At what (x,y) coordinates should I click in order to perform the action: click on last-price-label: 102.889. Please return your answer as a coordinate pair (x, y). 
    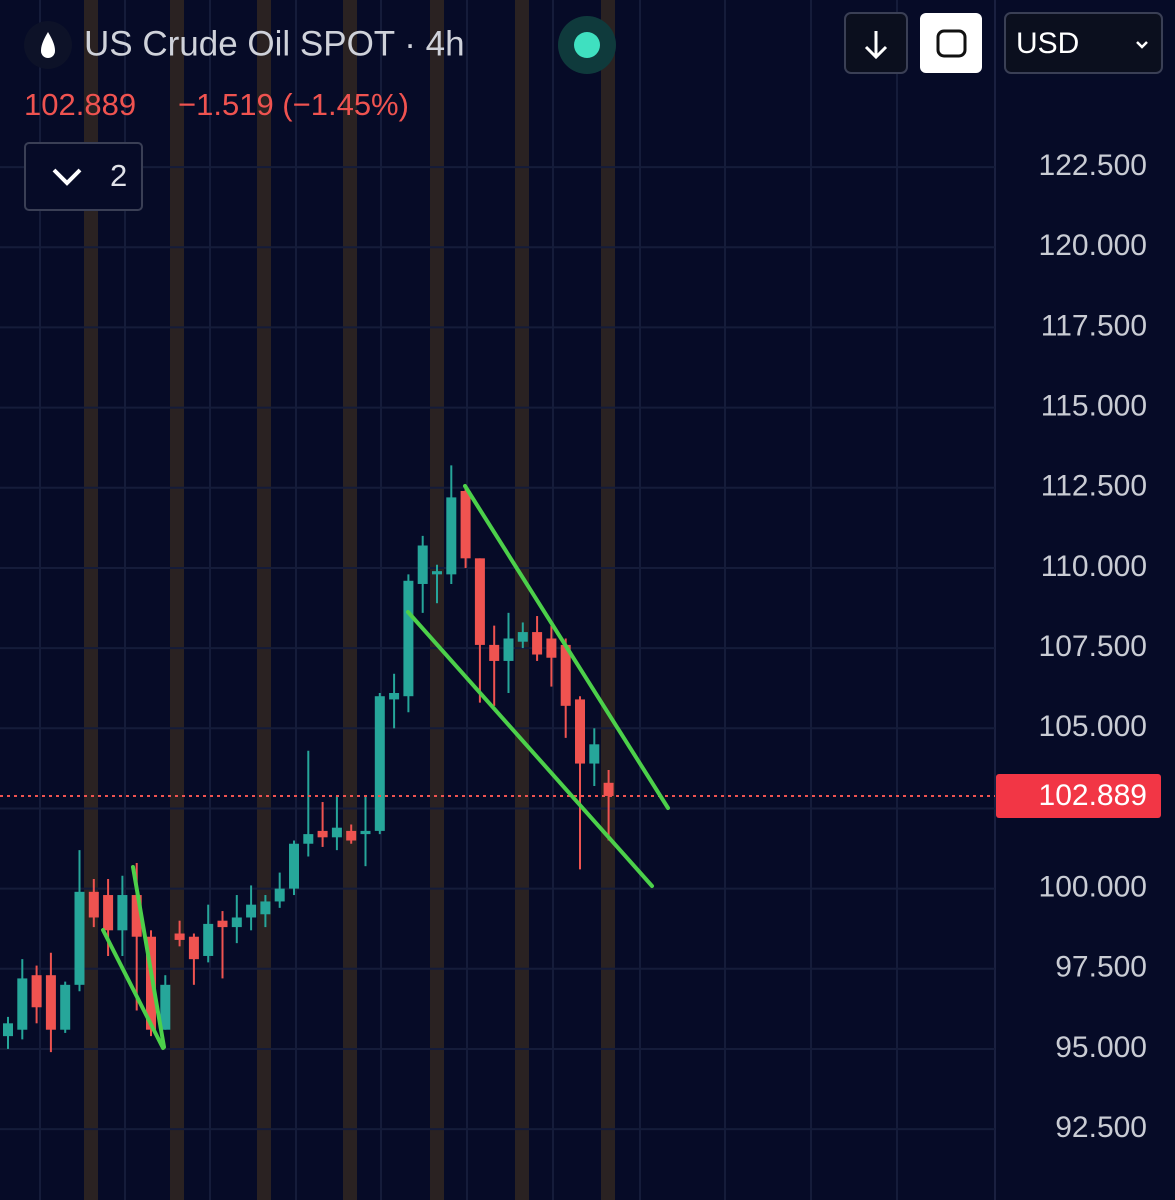
    Looking at the image, I should click on (1093, 795).